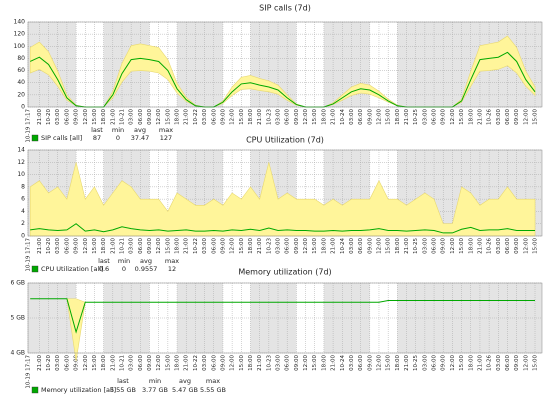 This screenshot has width=550, height=401. I want to click on x-tick-label: 10-25, so click(416, 246).